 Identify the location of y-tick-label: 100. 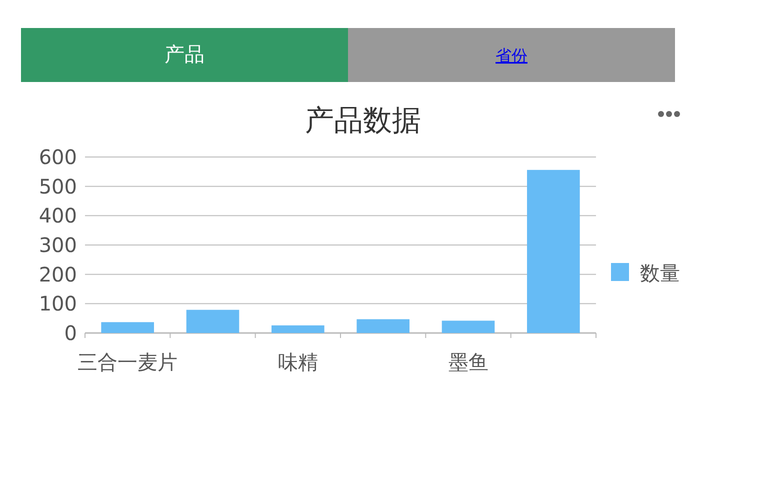
(57, 304).